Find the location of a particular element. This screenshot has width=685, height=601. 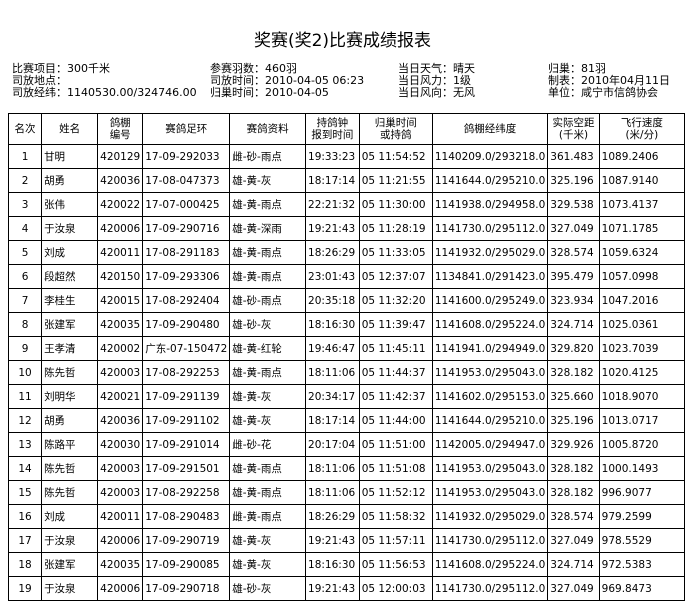

table-cell: 11 is located at coordinates (25, 396).